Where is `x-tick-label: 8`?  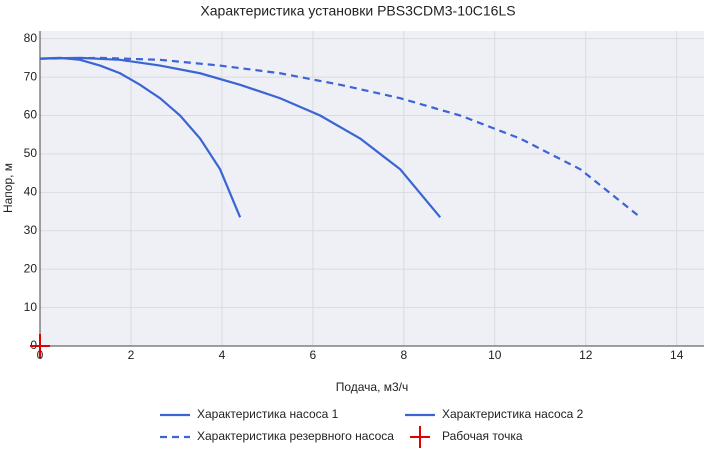
x-tick-label: 8 is located at coordinates (403, 355).